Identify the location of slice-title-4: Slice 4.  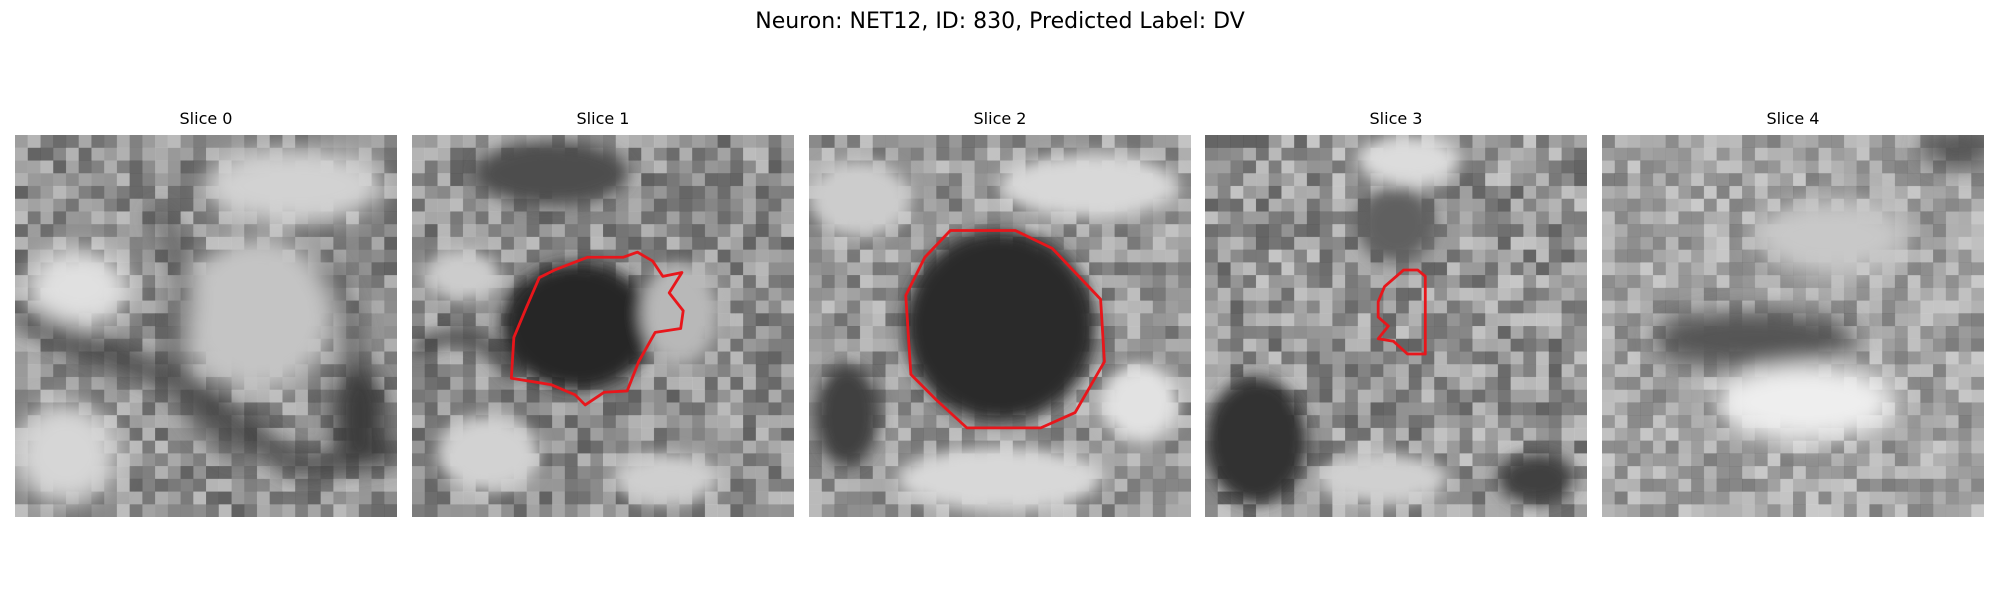
(1793, 118).